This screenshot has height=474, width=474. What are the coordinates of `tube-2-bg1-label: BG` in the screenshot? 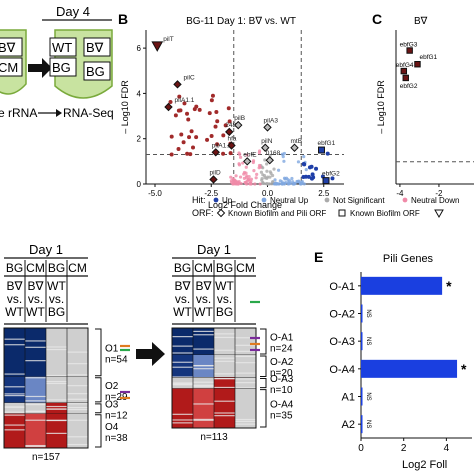 It's located at (61, 67).